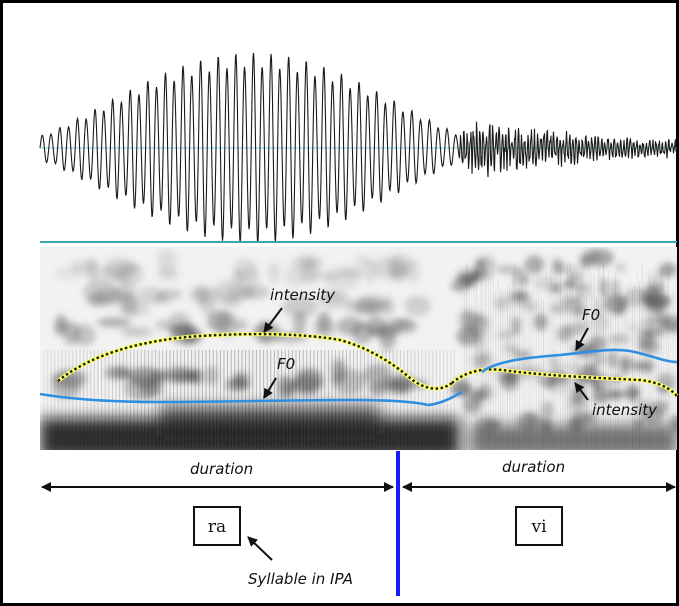 This screenshot has width=679, height=606. I want to click on label-duration-vi: duration, so click(533, 467).